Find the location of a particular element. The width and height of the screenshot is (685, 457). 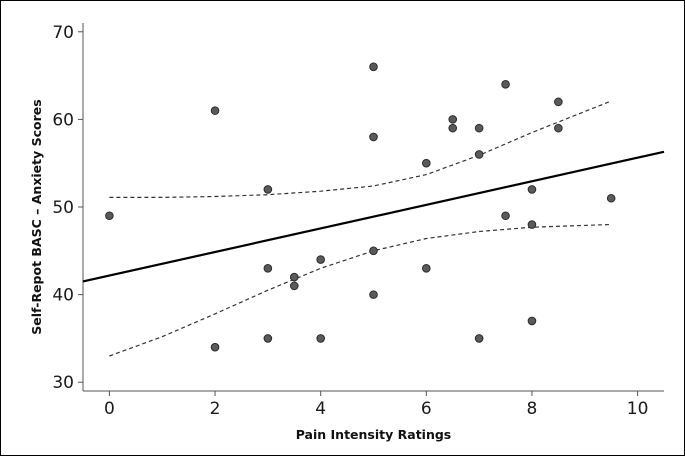

x-tick-label: 6 is located at coordinates (426, 409).